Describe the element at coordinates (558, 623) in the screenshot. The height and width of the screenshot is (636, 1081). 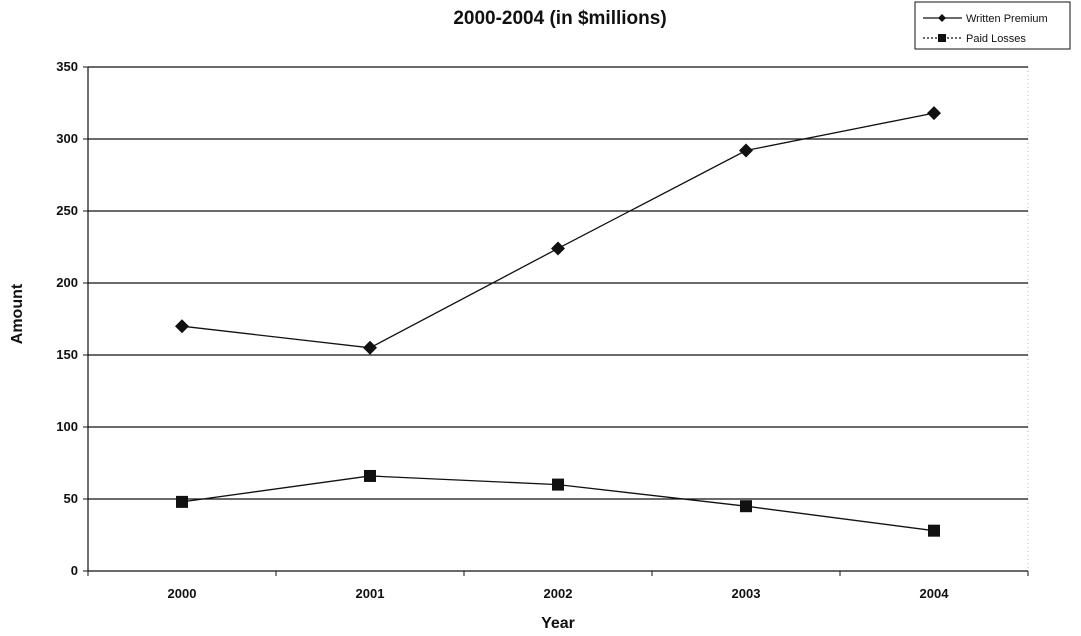
I see `x-axis-title: Year` at that location.